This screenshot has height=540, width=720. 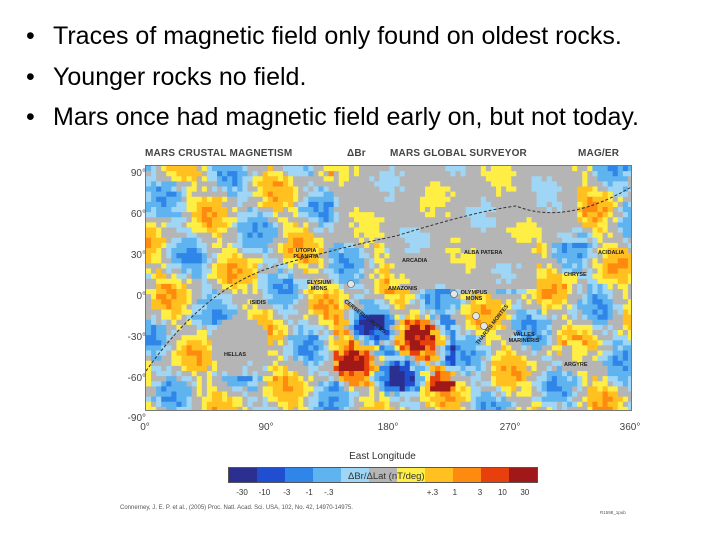 What do you see at coordinates (265, 427) in the screenshot?
I see `x-tick-label: 90°` at bounding box center [265, 427].